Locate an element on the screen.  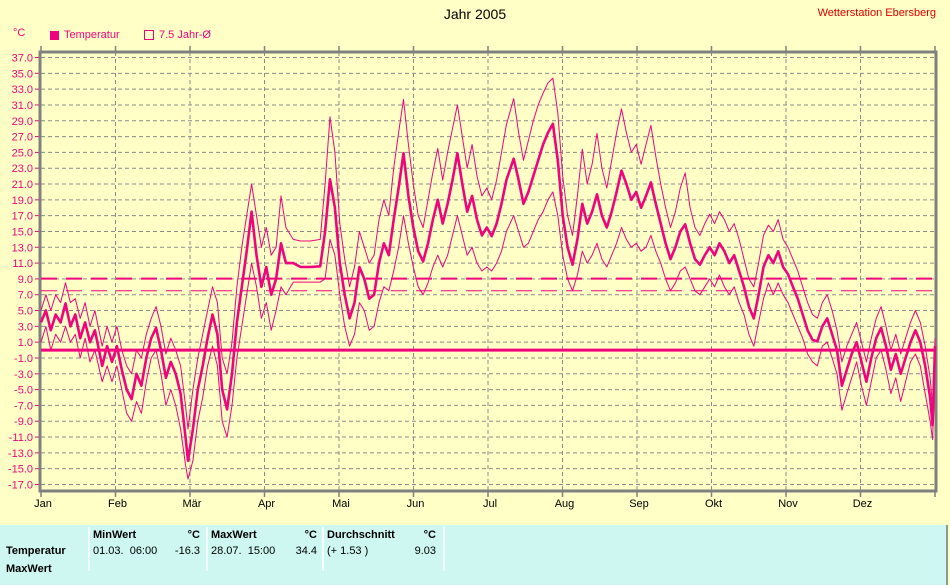
temperatur-series-swatch-icon is located at coordinates (54, 35).